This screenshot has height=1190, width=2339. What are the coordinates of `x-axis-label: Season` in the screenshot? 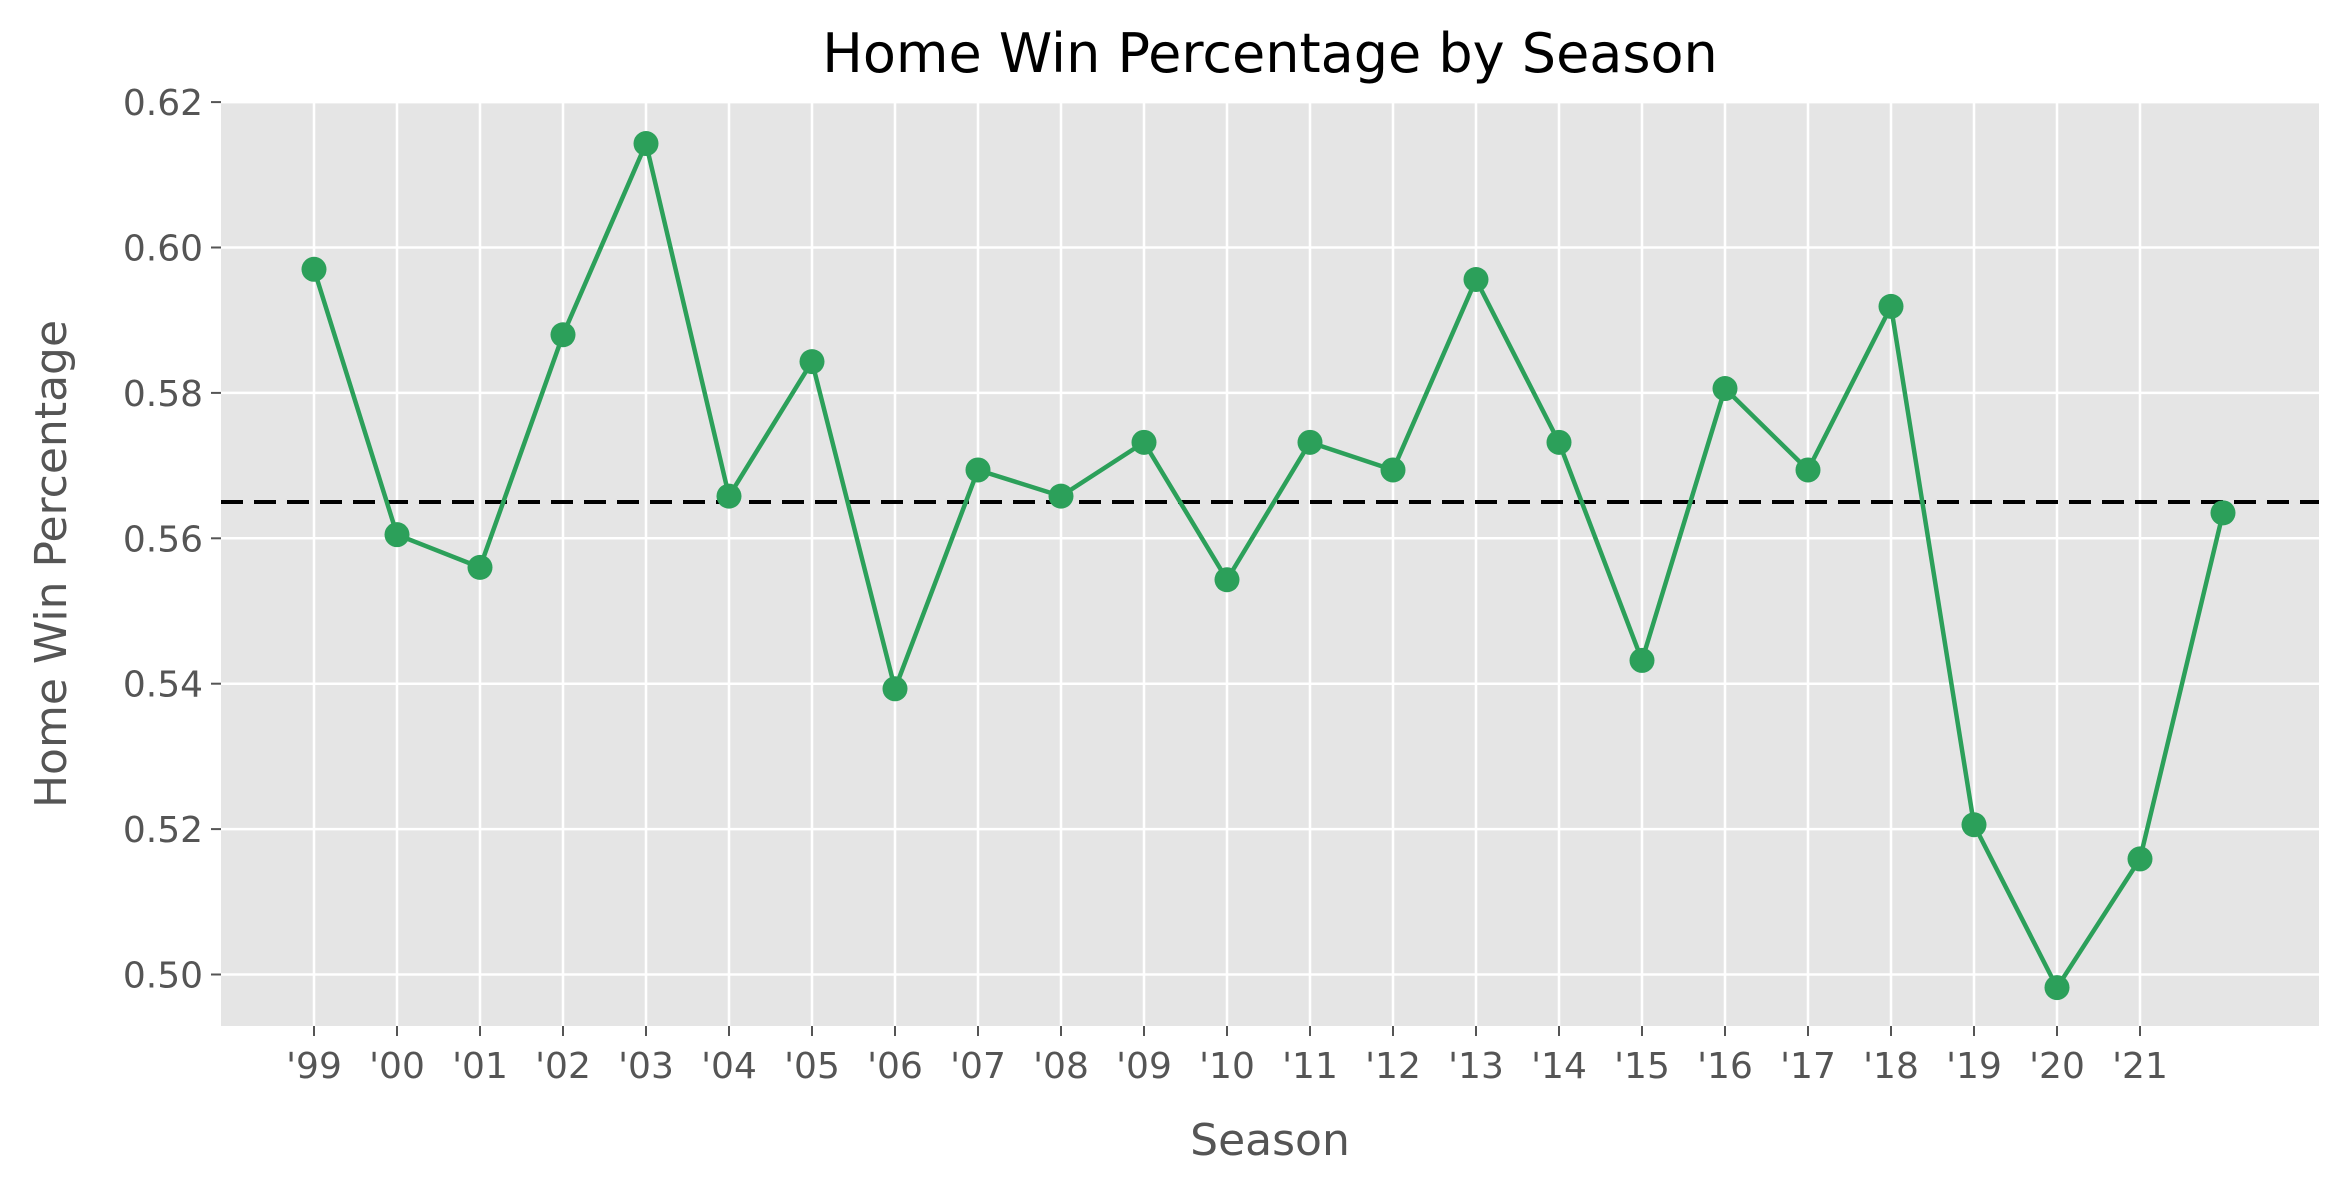 It's located at (1270, 1140).